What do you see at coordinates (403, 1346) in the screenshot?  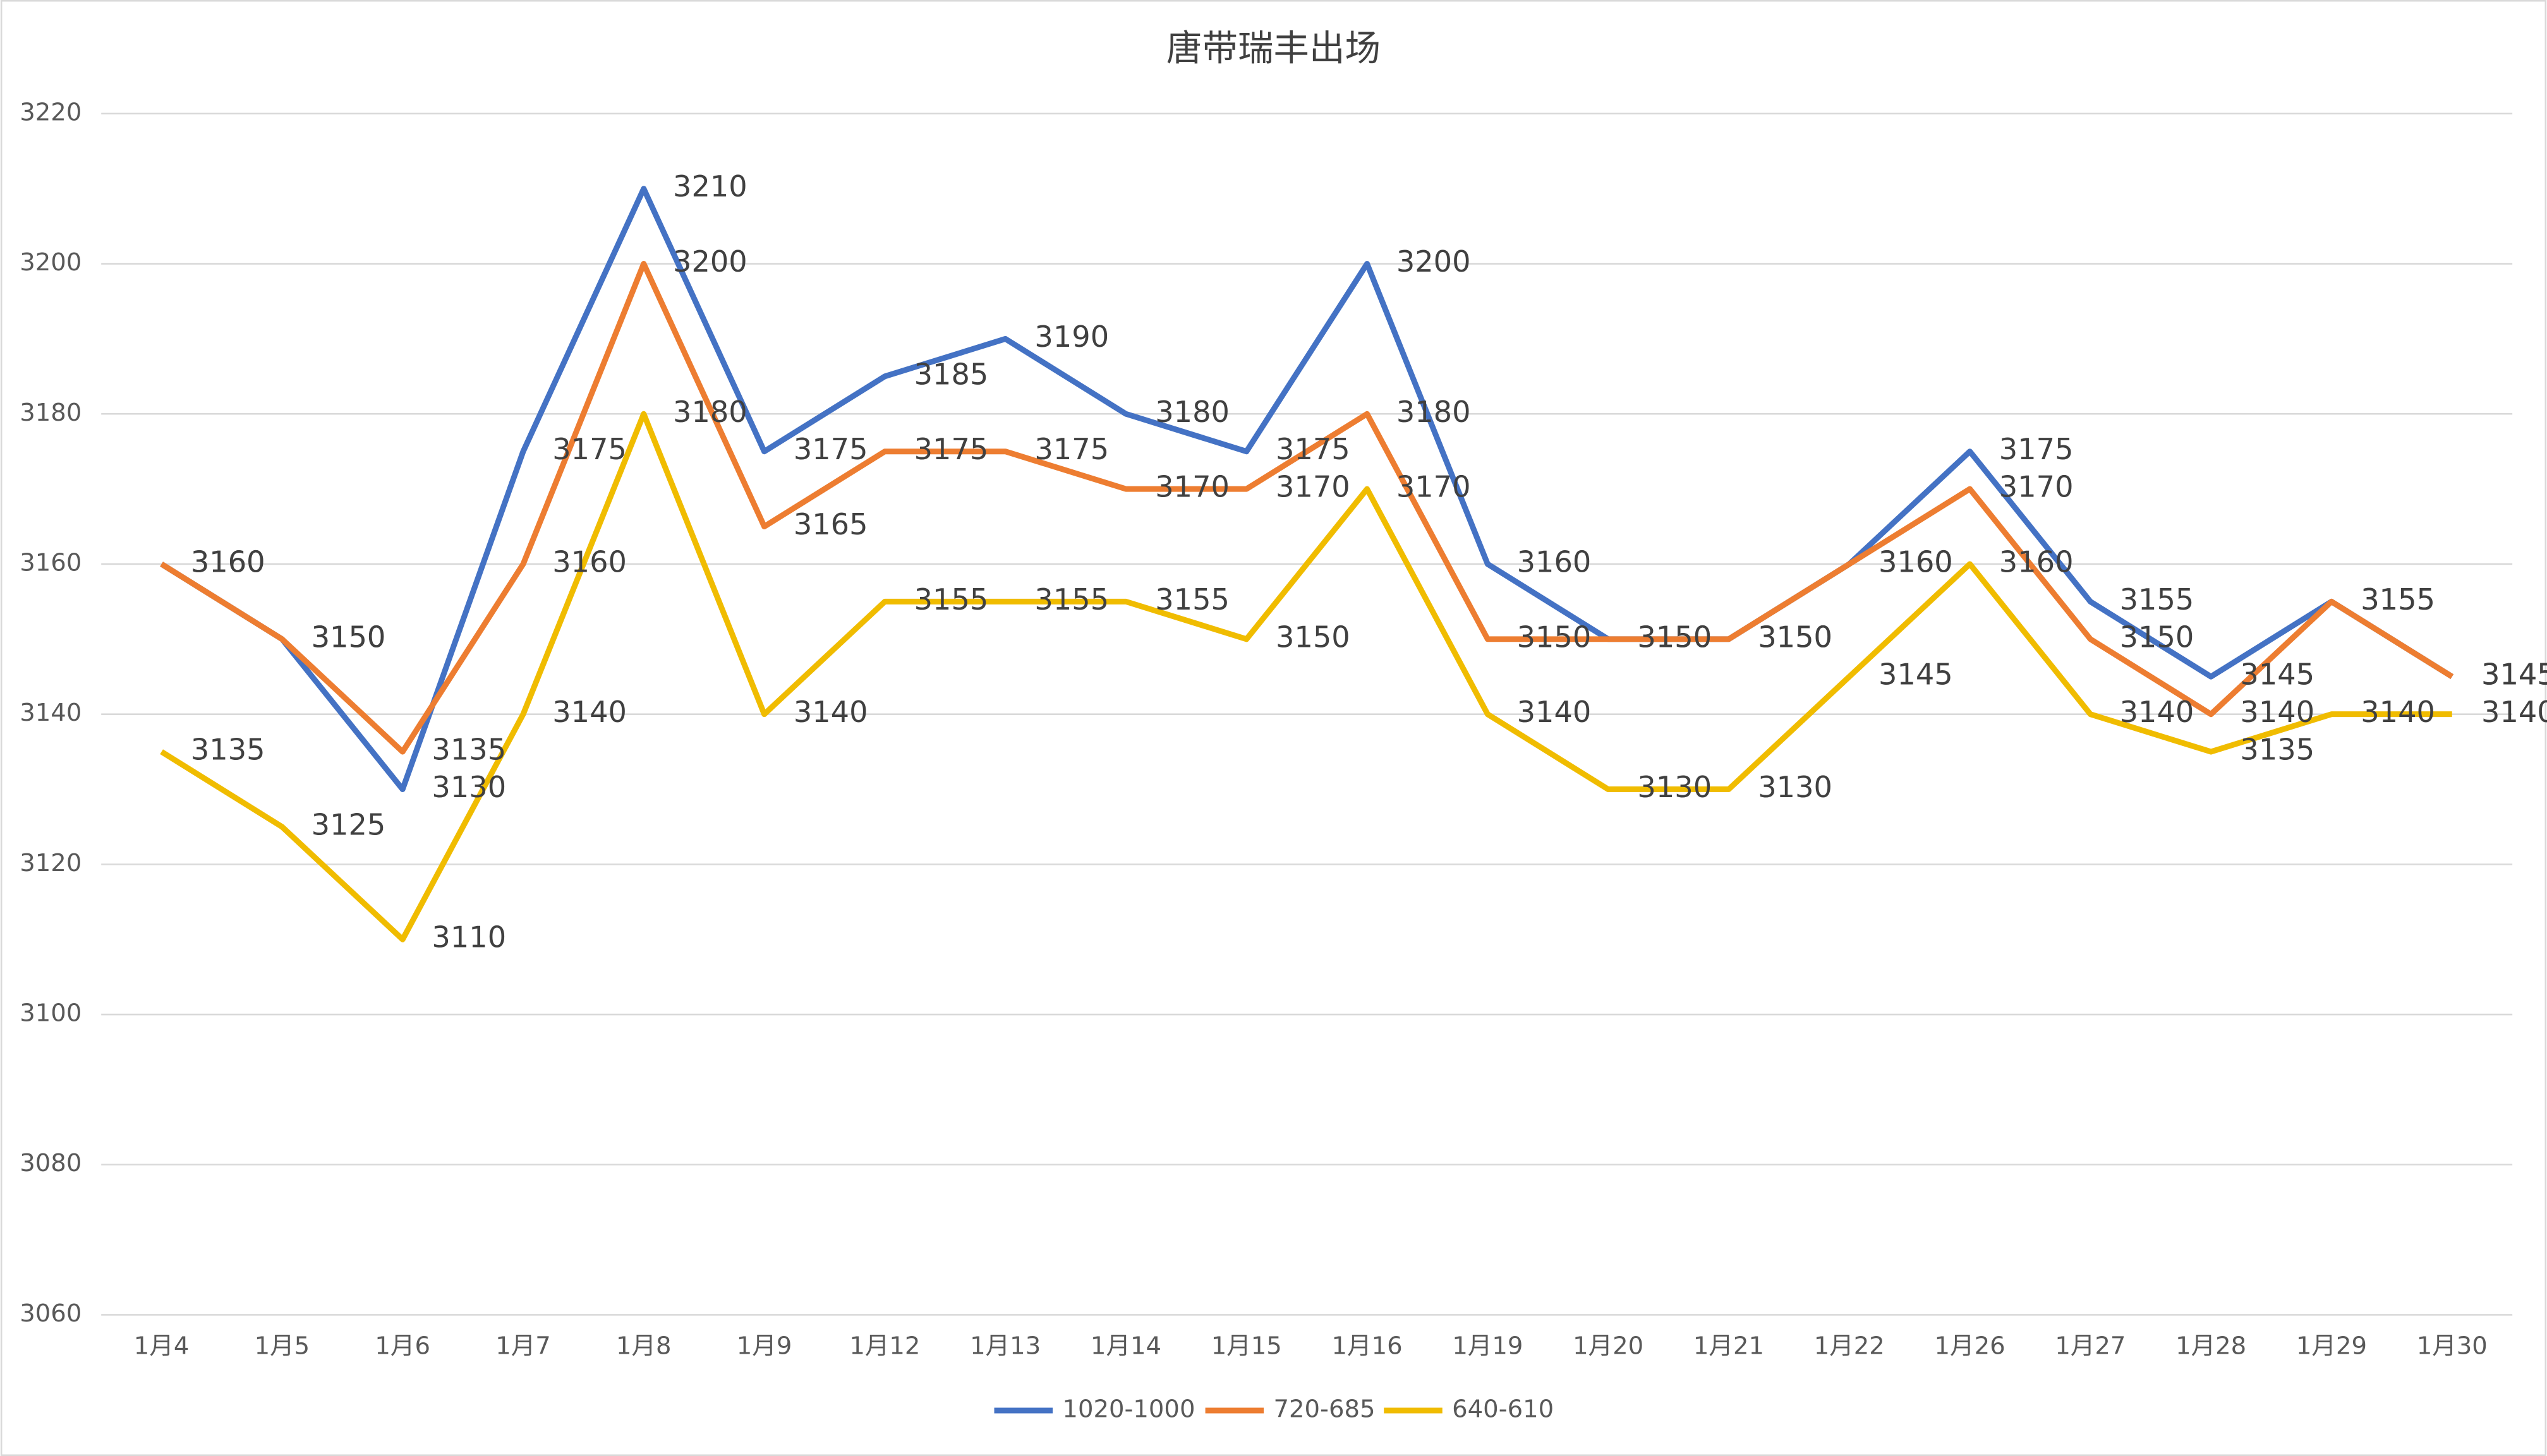 I see `x-tick-label: 1月6` at bounding box center [403, 1346].